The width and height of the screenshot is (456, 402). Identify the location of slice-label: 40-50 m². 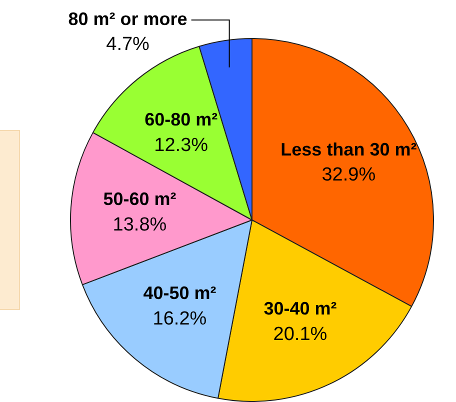
(179, 293).